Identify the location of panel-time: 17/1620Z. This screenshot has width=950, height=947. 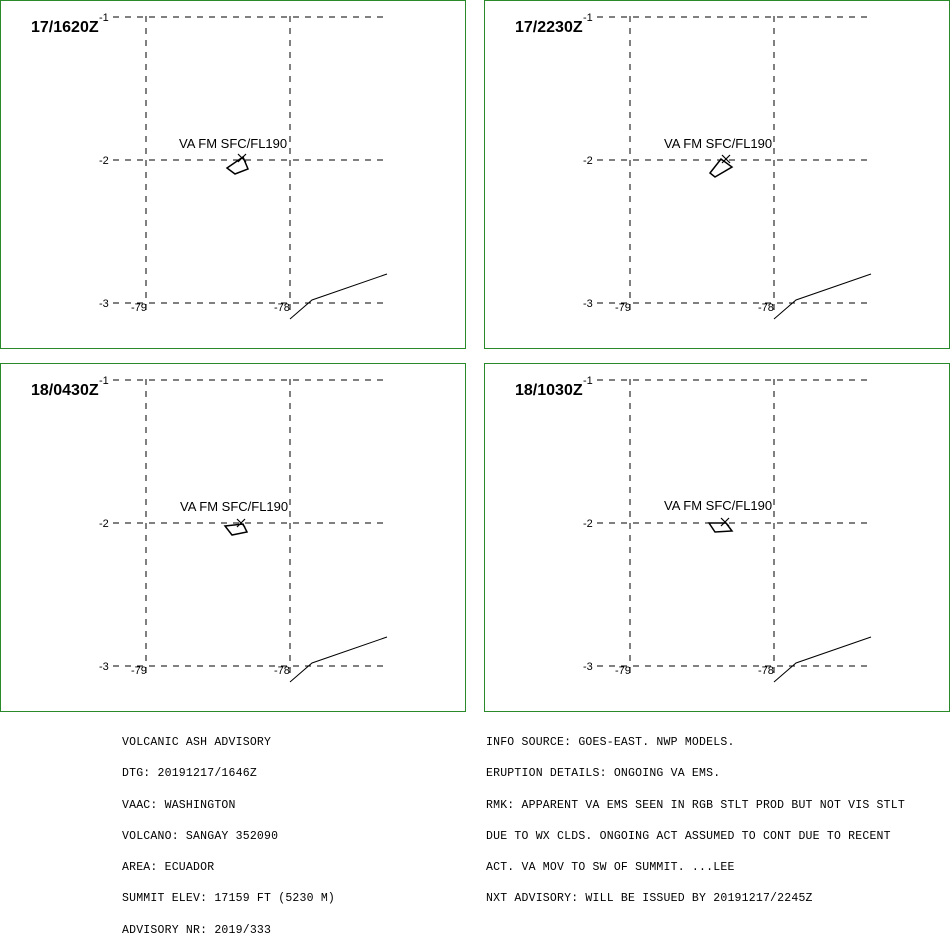
(65, 27).